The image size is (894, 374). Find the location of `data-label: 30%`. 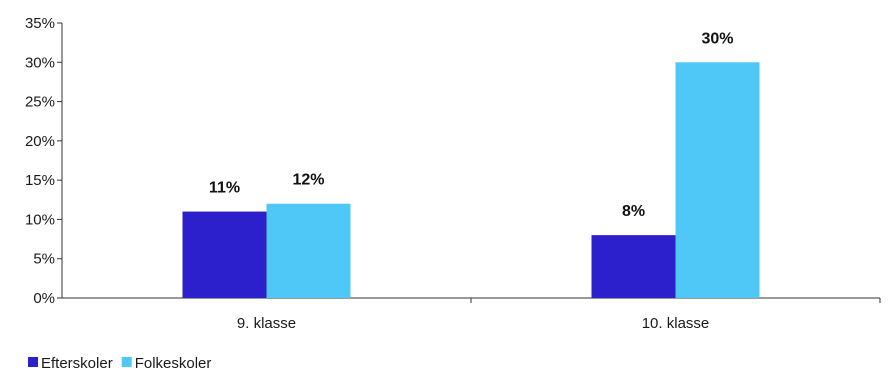

data-label: 30% is located at coordinates (717, 38).